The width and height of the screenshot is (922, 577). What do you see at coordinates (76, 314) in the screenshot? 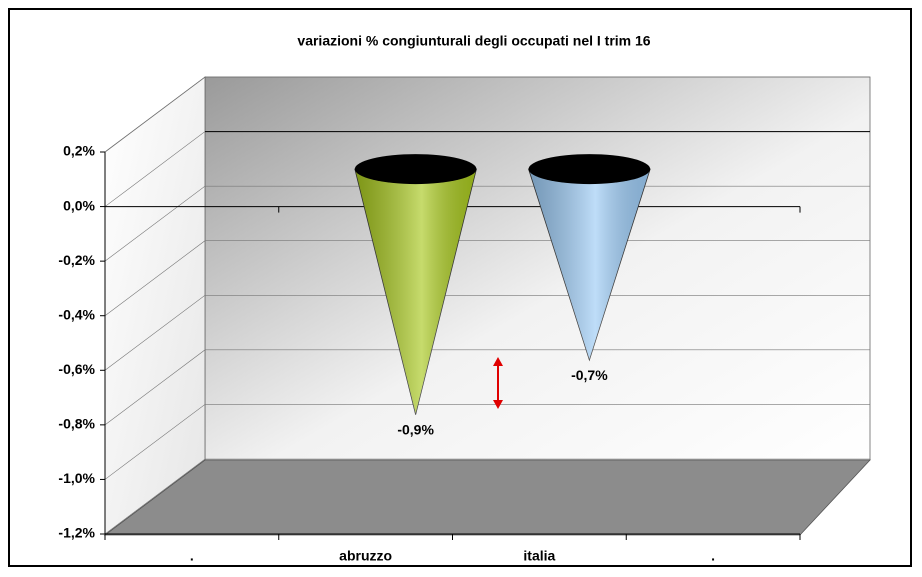
I see `y-tick-label: -0,4%` at bounding box center [76, 314].